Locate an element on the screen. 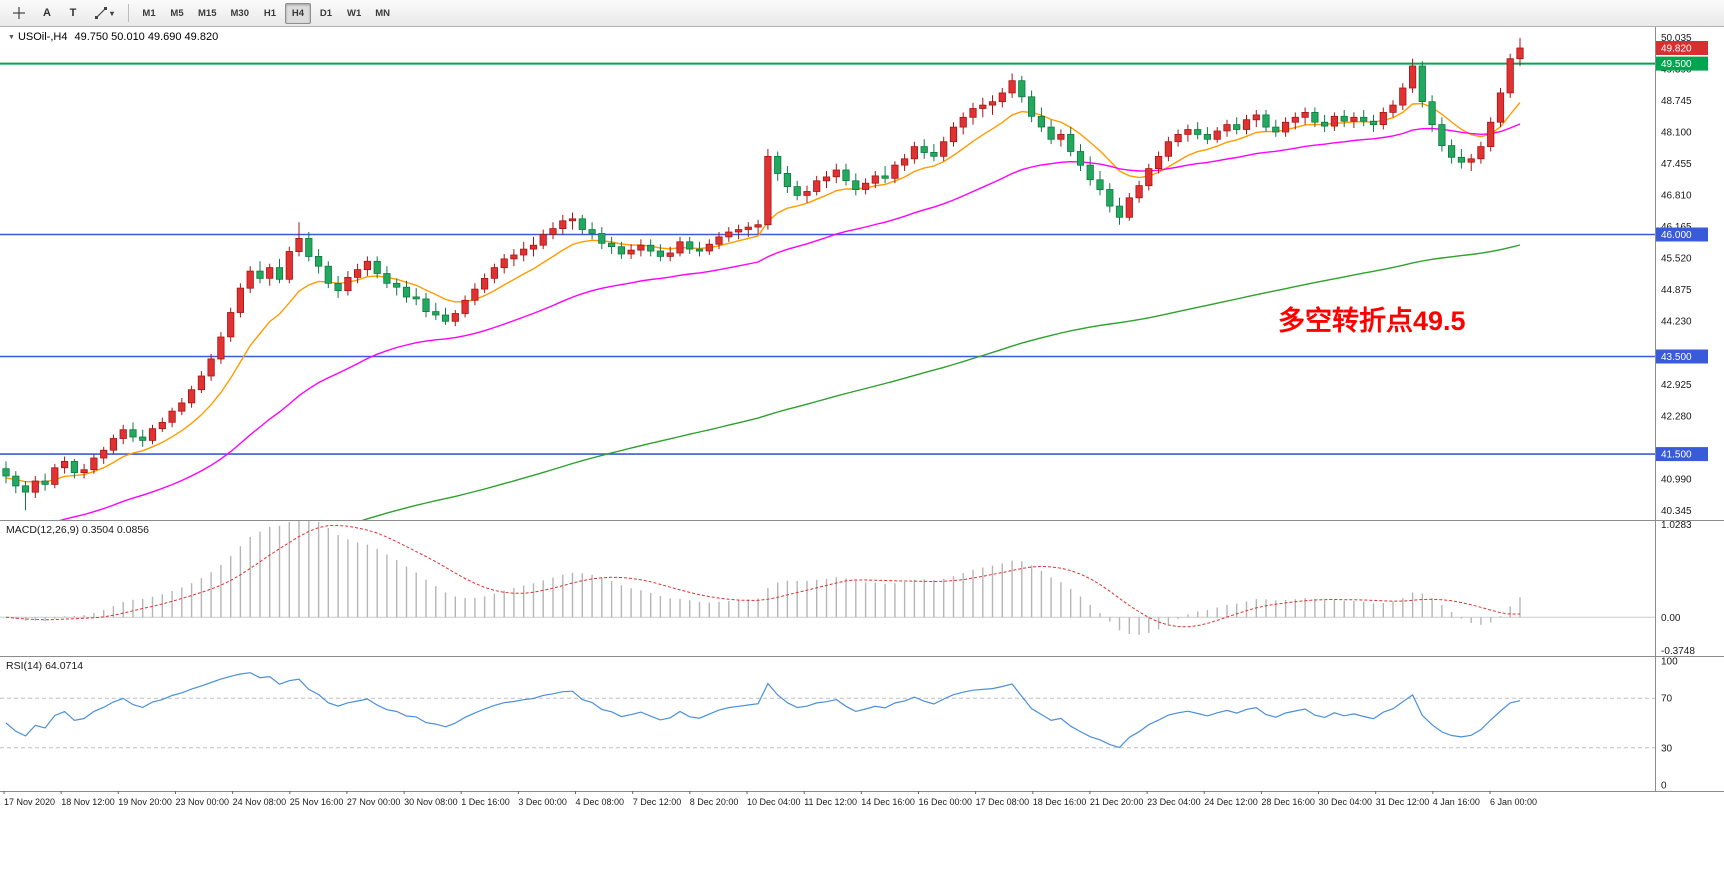  crosshair-icon is located at coordinates (19, 13).